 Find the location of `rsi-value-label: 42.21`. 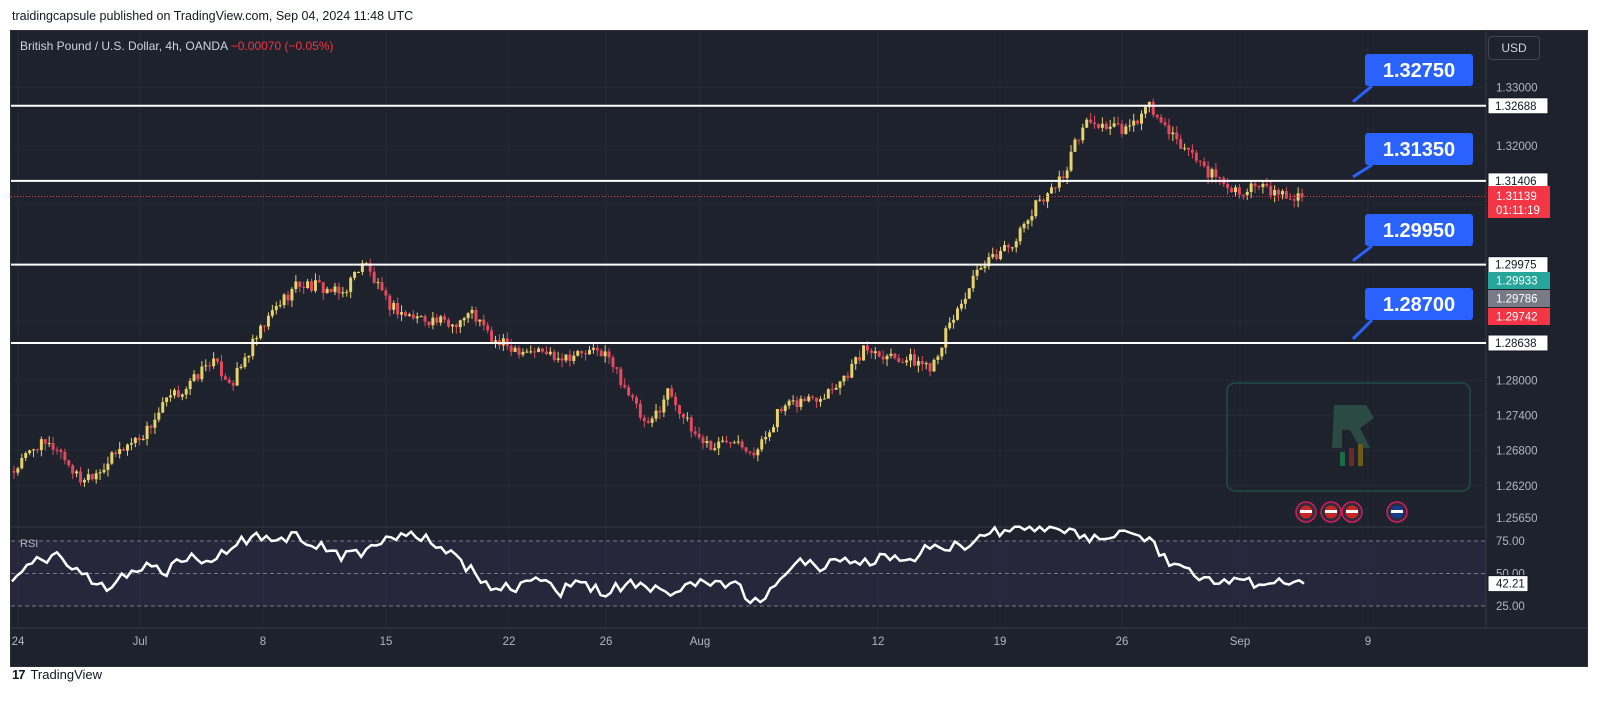

rsi-value-label: 42.21 is located at coordinates (1510, 585).